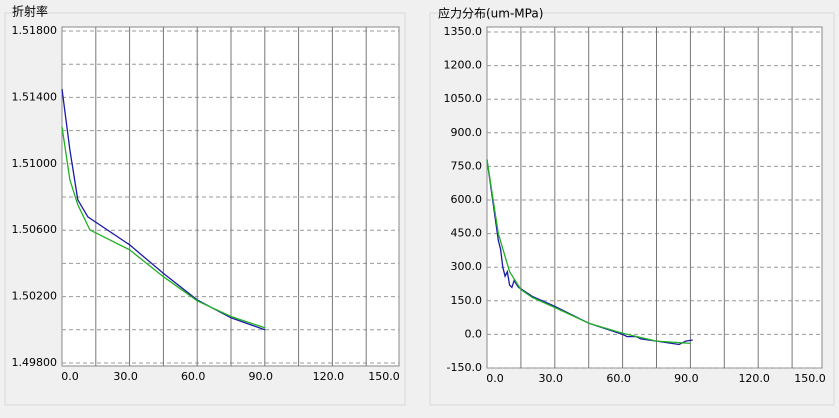 This screenshot has height=418, width=839. What do you see at coordinates (464, 367) in the screenshot?
I see `y-tick-label: -150.0` at bounding box center [464, 367].